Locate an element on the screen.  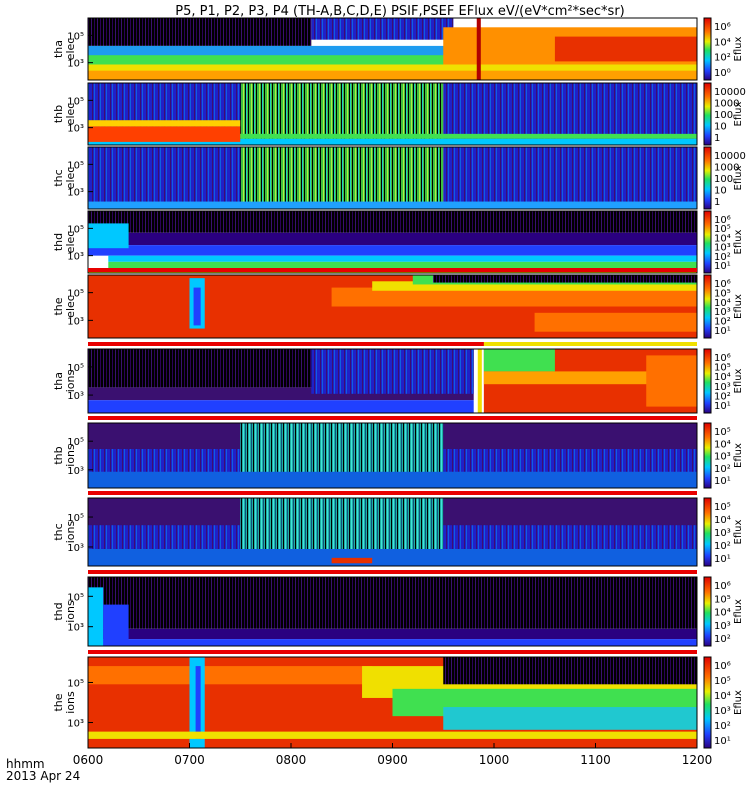
colorbar-tick-label: 10 is located at coordinates (720, 191).